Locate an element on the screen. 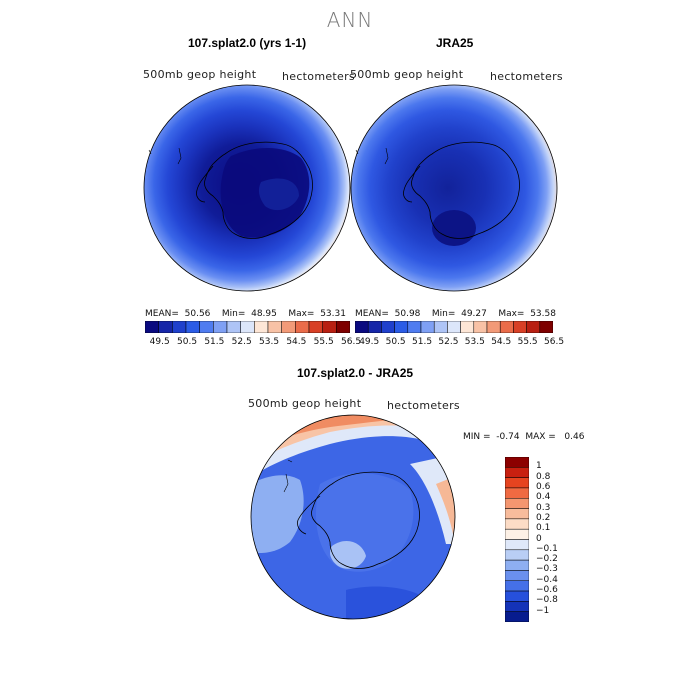 Image resolution: width=700 pixels, height=700 pixels. colorbar-difference-tick-label: 0.4 is located at coordinates (543, 497).